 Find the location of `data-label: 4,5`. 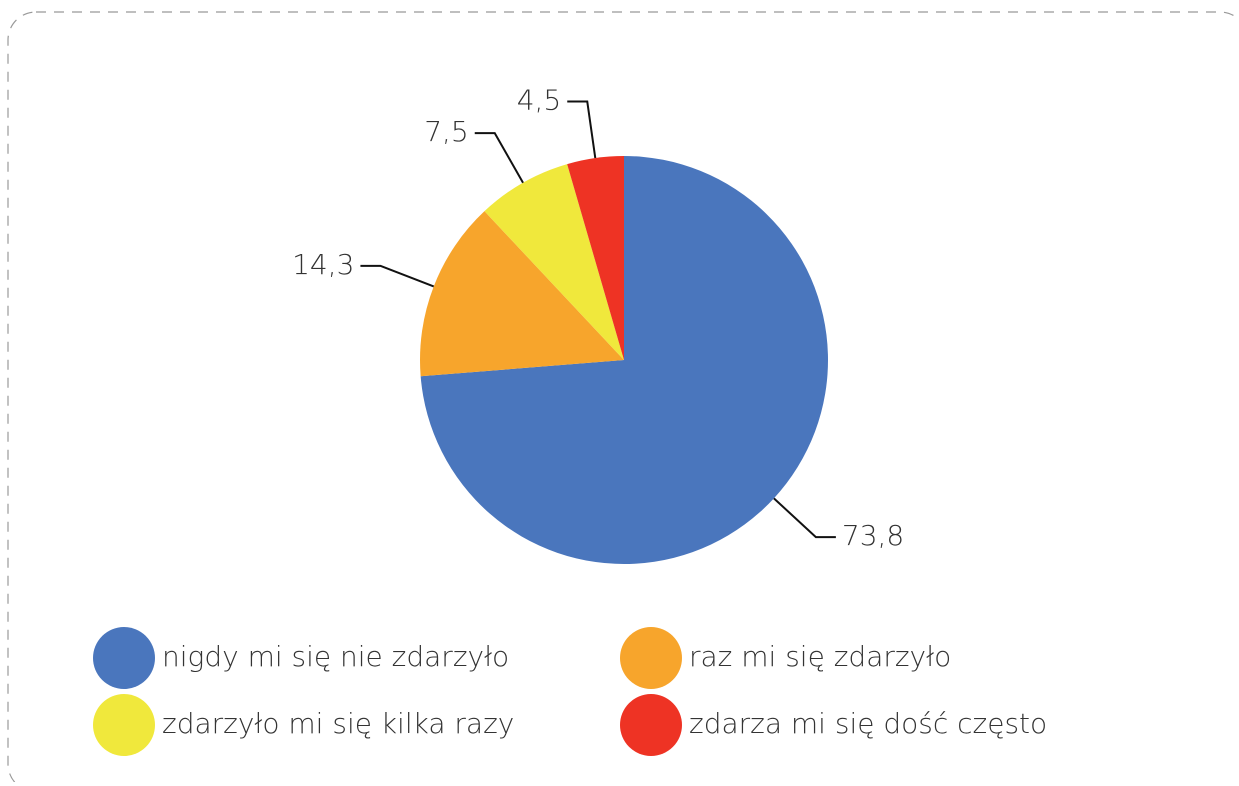

data-label: 4,5 is located at coordinates (539, 99).